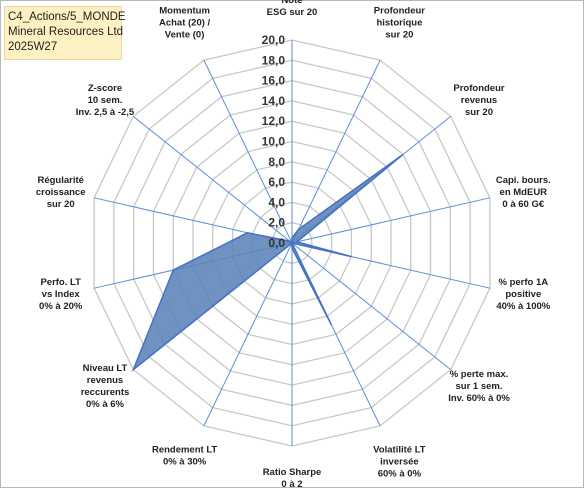 The width and height of the screenshot is (584, 488). What do you see at coordinates (274, 60) in the screenshot?
I see `tick-label: 18,0` at bounding box center [274, 60].